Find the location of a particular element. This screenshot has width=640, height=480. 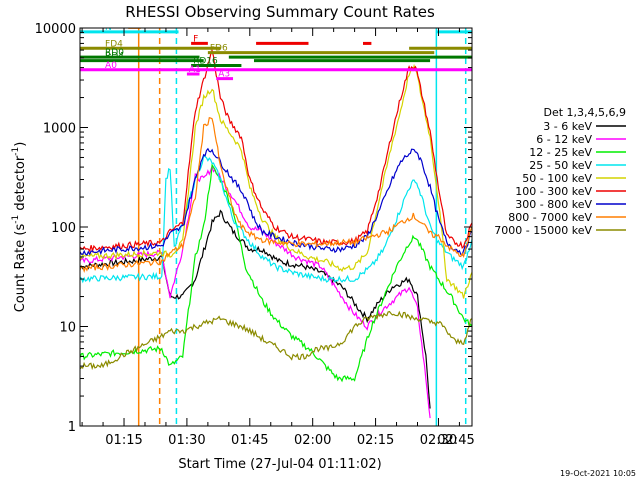

legend-title: Det 1,3,4,5,6,9 is located at coordinates (584, 112).